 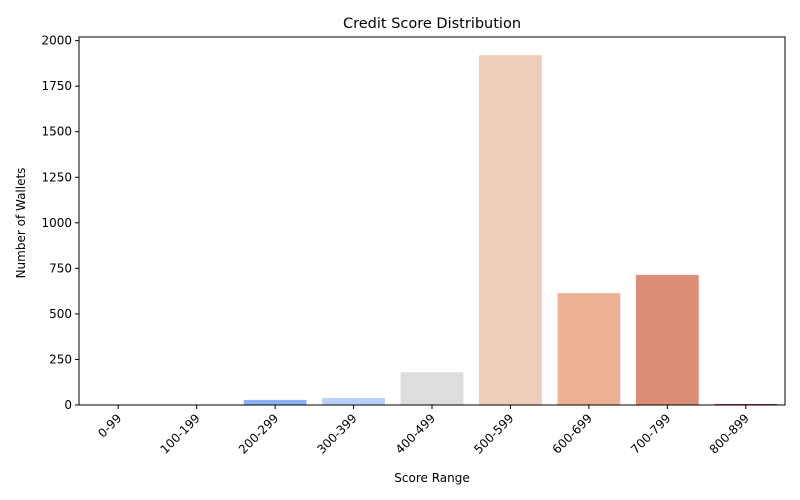 What do you see at coordinates (109, 425) in the screenshot?
I see `x-tick-label: 0-99` at bounding box center [109, 425].